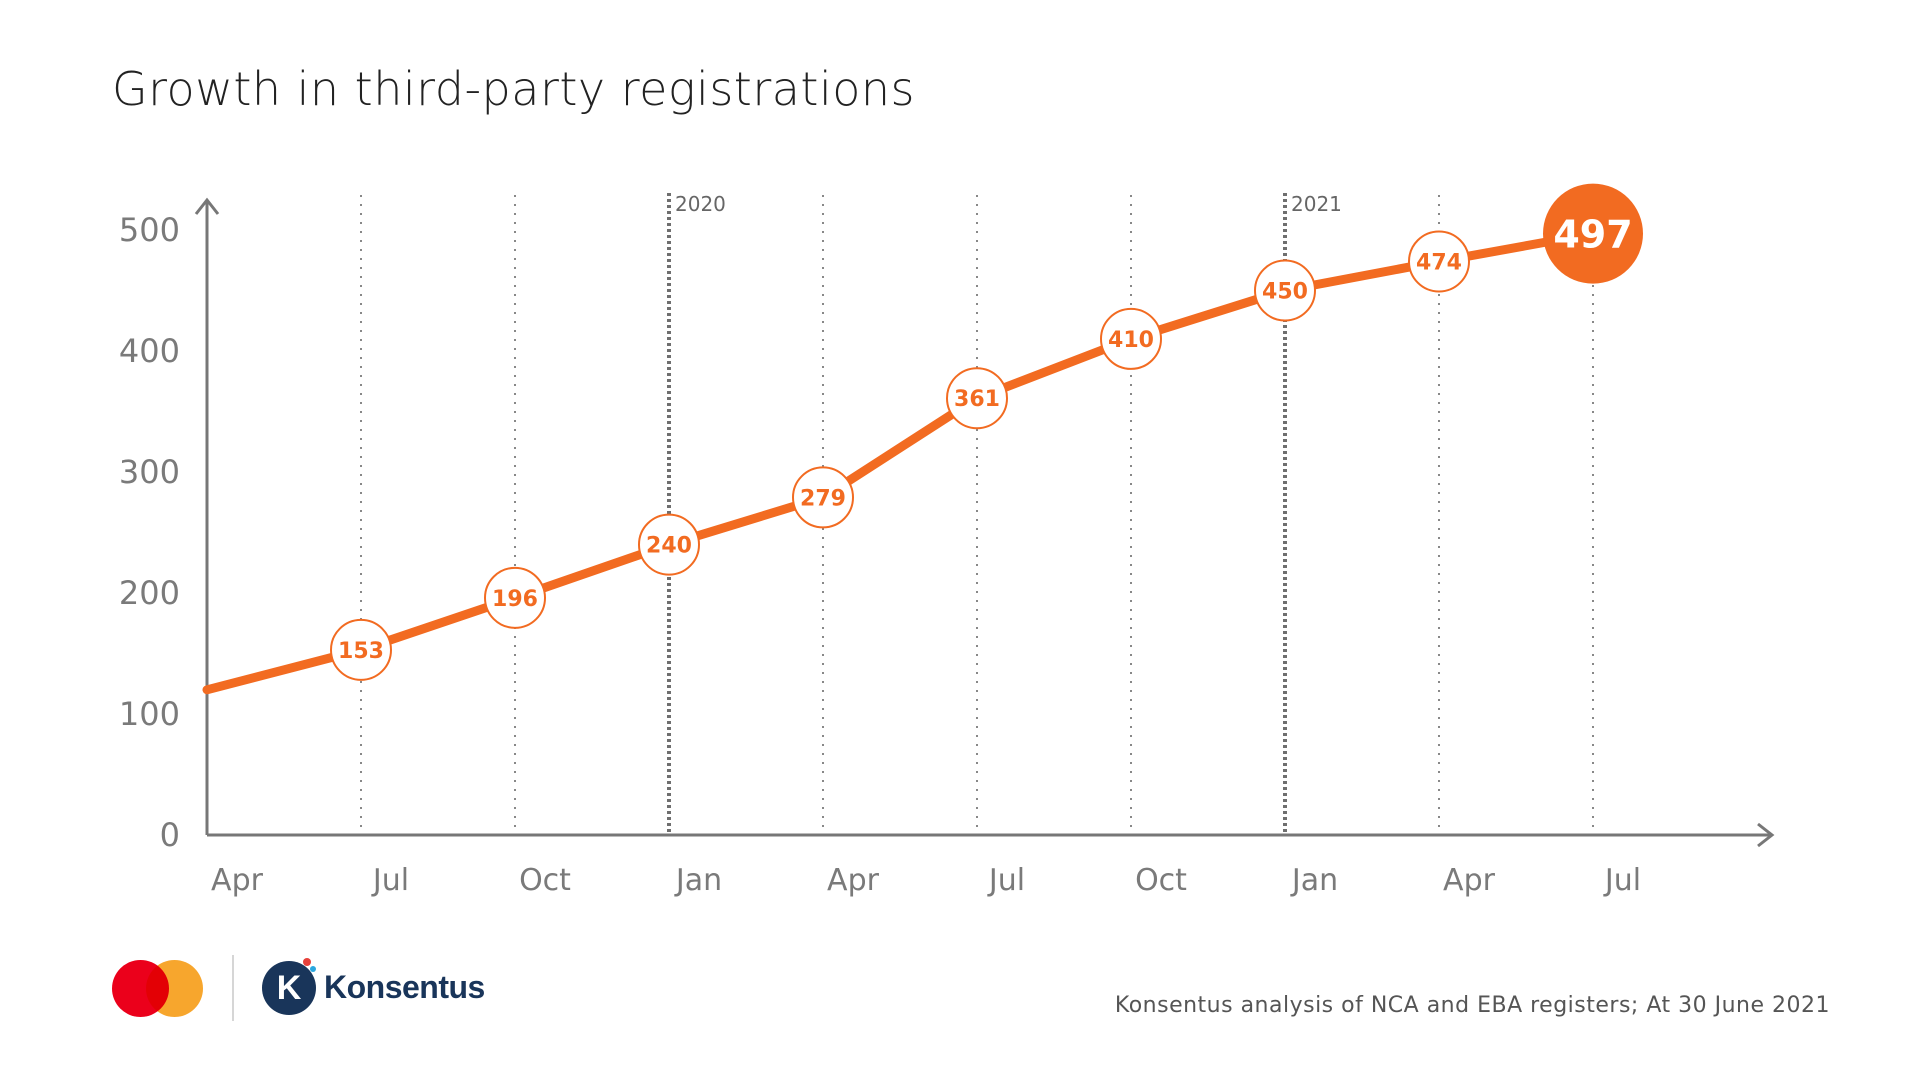 This screenshot has height=1080, width=1920. Describe the element at coordinates (233, 988) in the screenshot. I see `logo-divider` at that location.